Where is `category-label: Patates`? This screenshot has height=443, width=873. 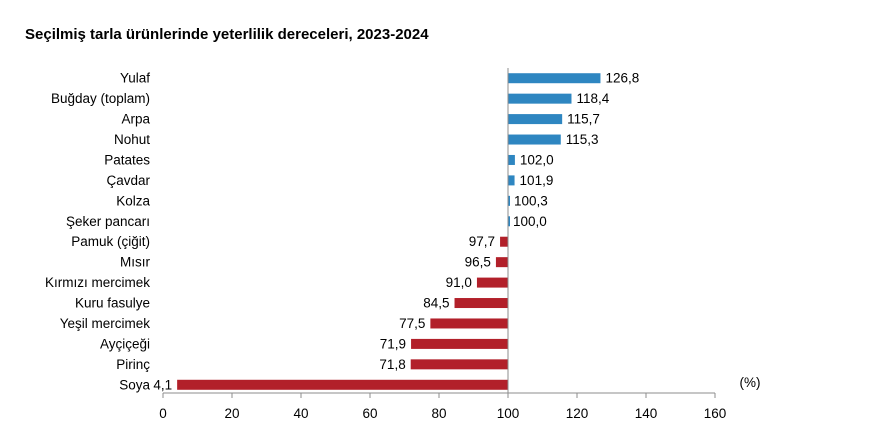 category-label: Patates is located at coordinates (127, 159).